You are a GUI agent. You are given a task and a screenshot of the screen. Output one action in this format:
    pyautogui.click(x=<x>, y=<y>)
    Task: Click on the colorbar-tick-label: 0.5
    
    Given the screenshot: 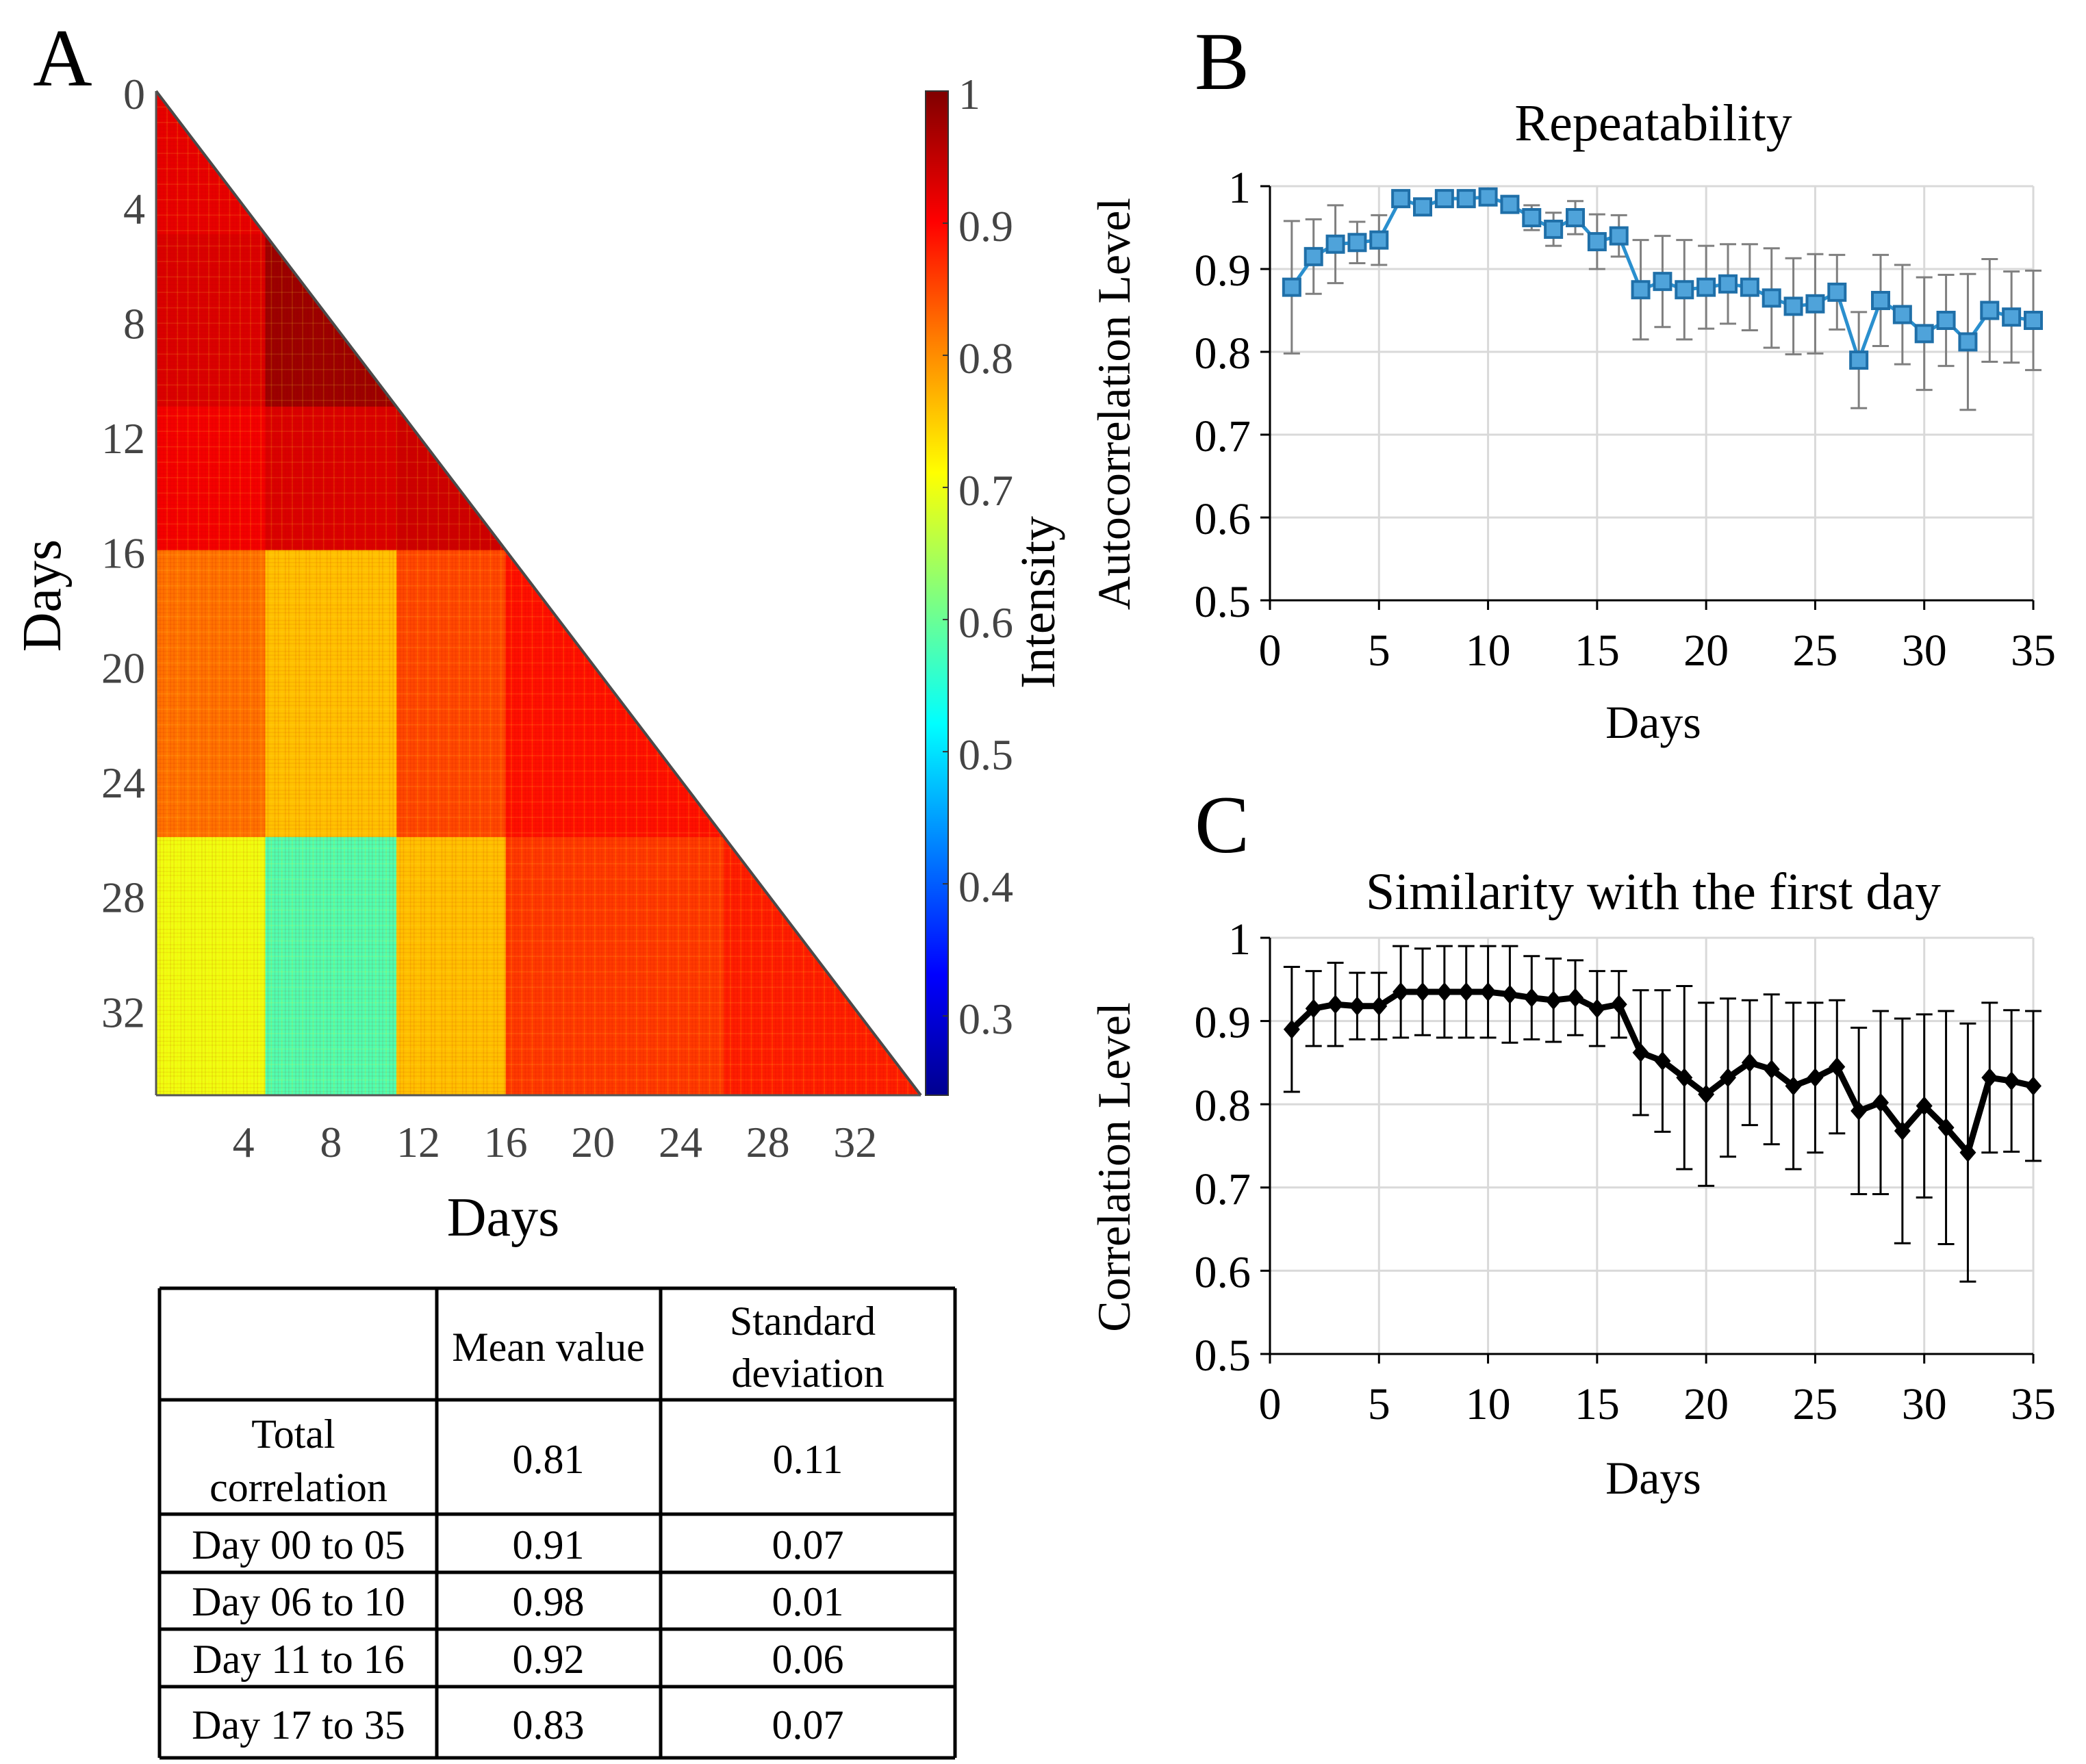 What is the action you would take?
    pyautogui.click(x=986, y=754)
    